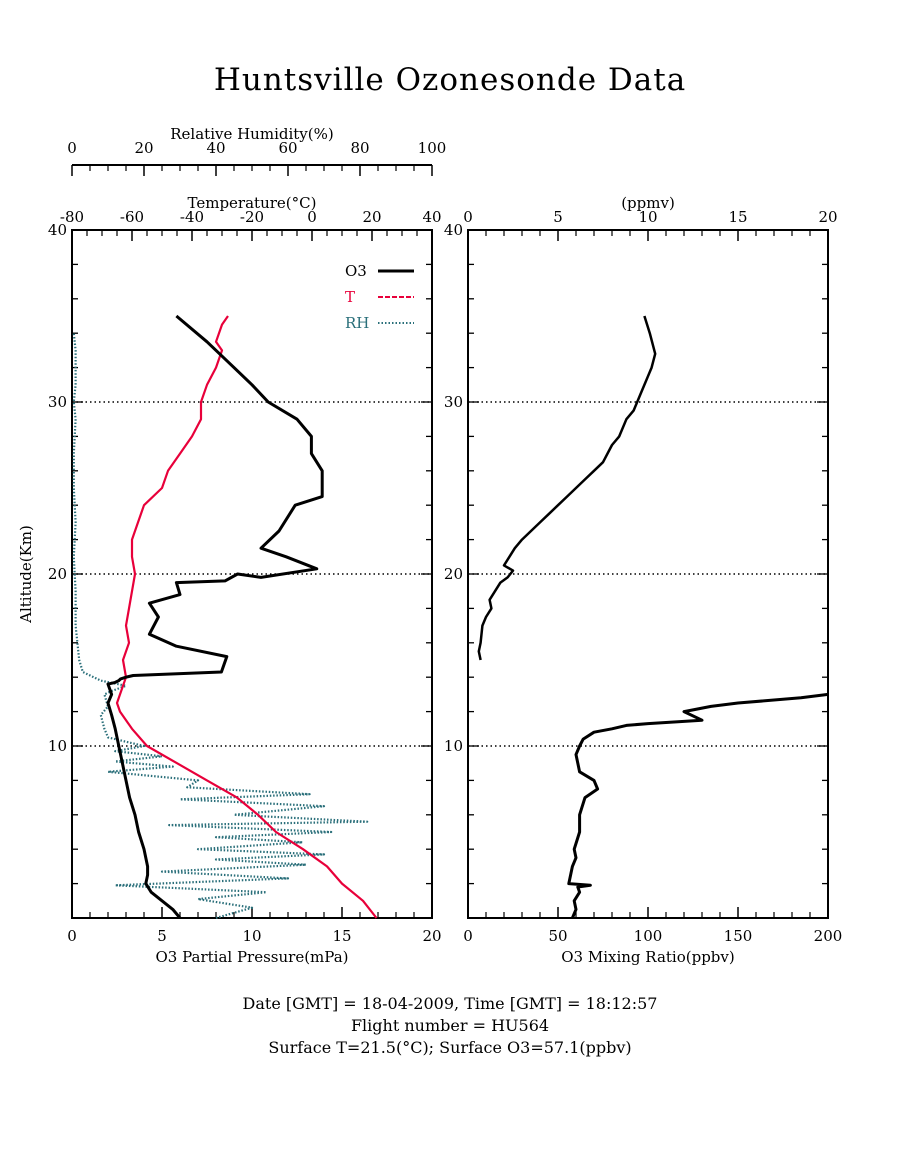 Image resolution: width=900 pixels, height=1150 pixels. What do you see at coordinates (287, 148) in the screenshot?
I see `rh-axis-tick-label: 60` at bounding box center [287, 148].